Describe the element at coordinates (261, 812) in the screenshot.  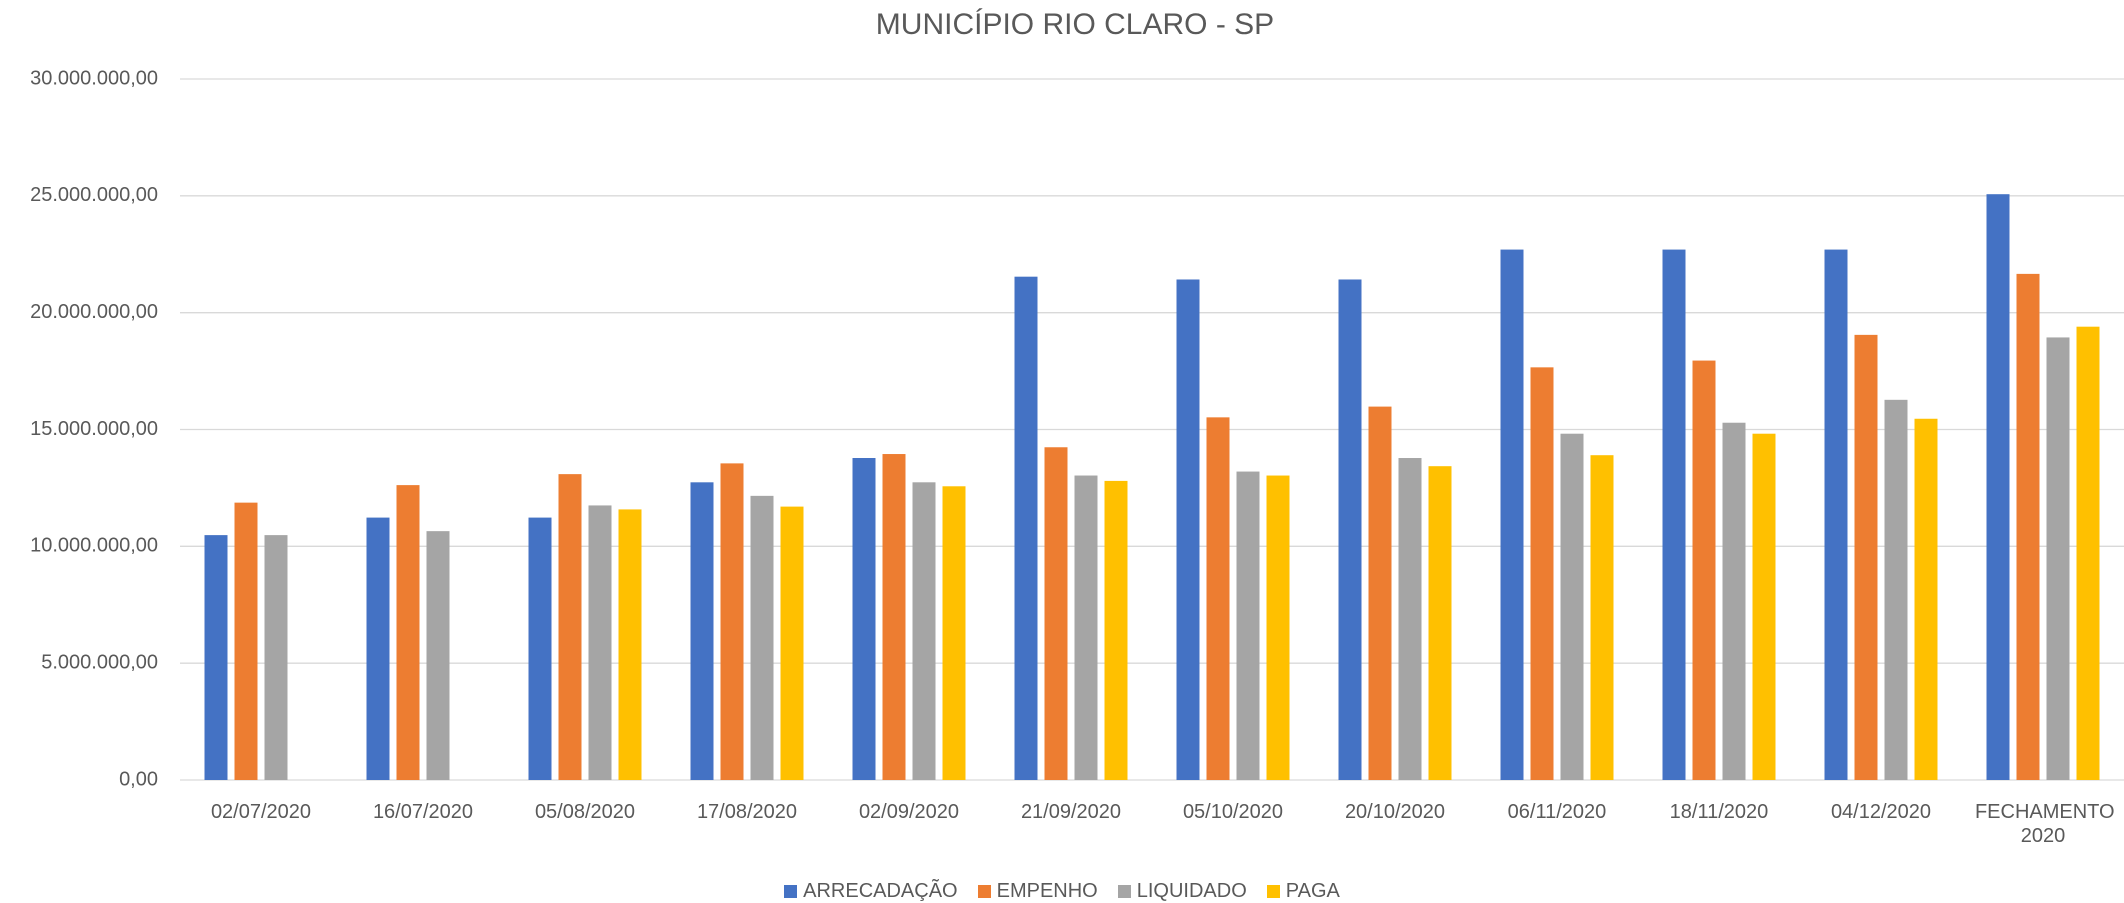
I see `x-tick-label: 02/07/2020` at that location.